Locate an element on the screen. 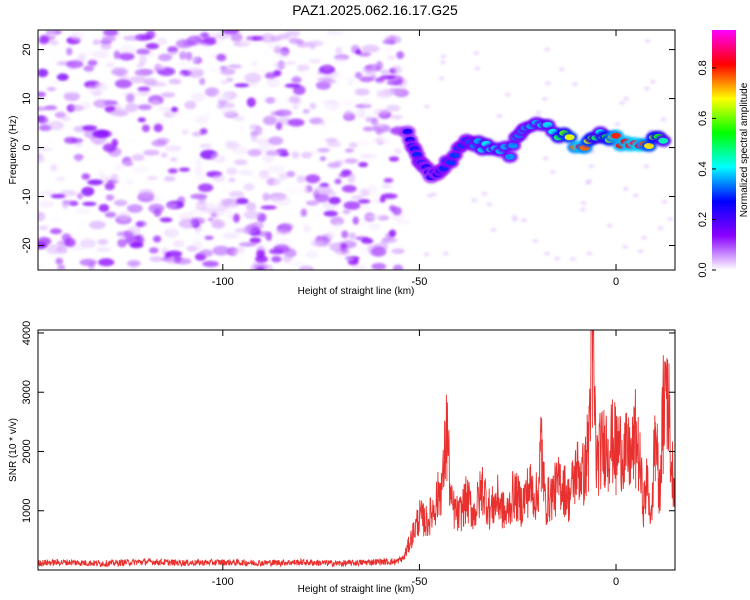  page-title: PAZ1.2025.062.16.17.G25 is located at coordinates (375, 10).